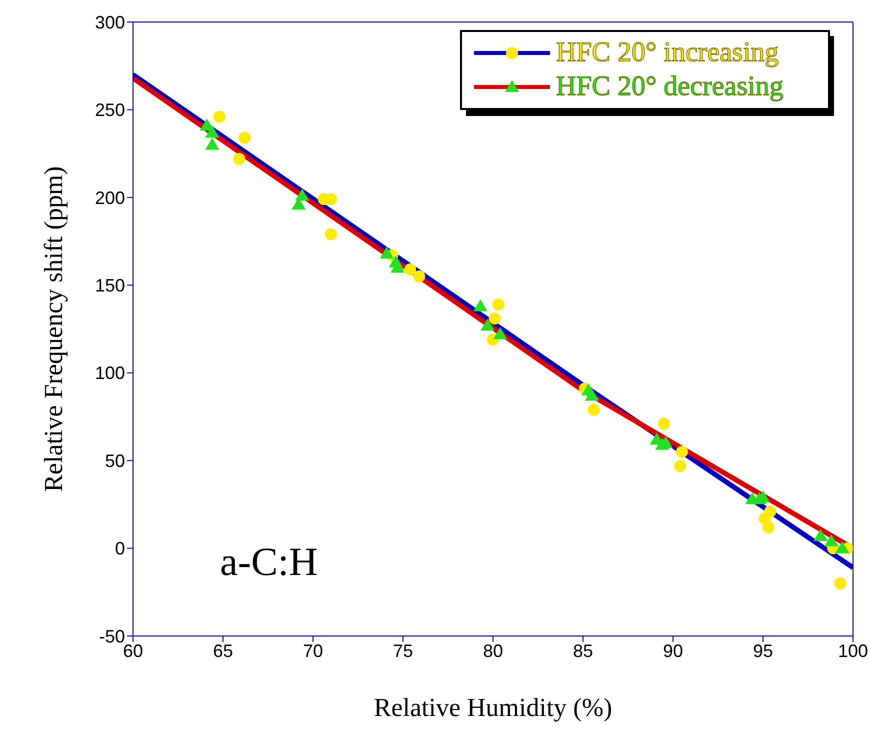  I want to click on legend-label: HFC 20° increasing, so click(667, 53).